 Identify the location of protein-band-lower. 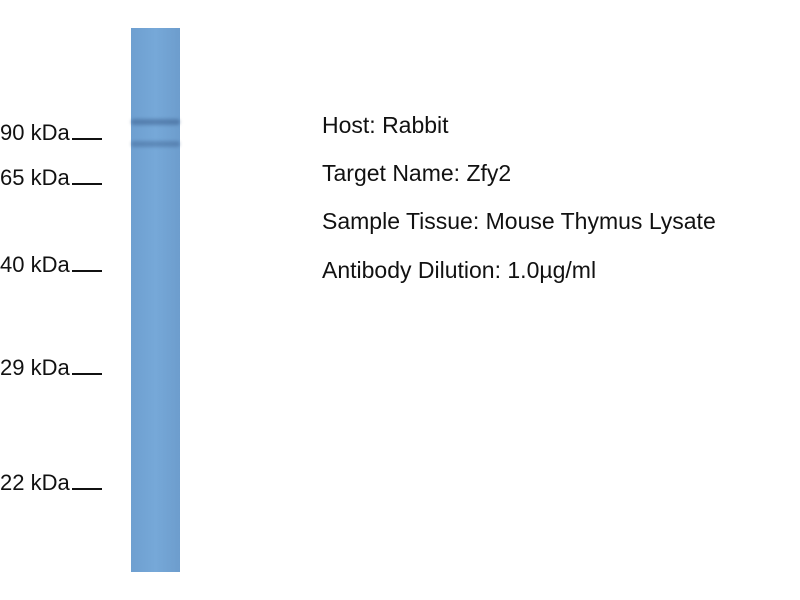
(155, 144).